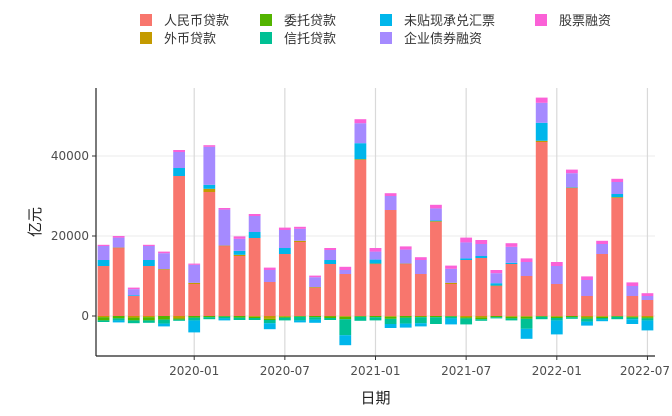 Image resolution: width=672 pixels, height=416 pixels. Describe the element at coordinates (70, 236) in the screenshot. I see `y-tick-label: 20000` at that location.